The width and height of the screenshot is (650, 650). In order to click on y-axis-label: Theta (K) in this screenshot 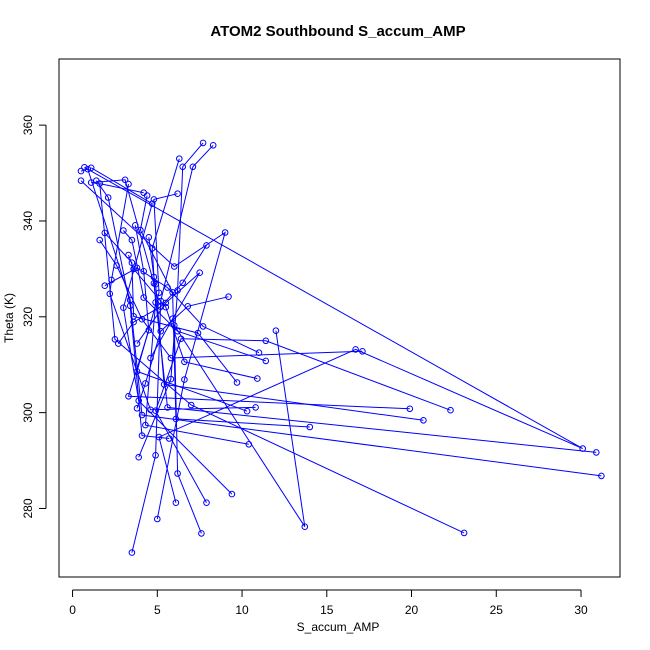, I will do `click(9, 318)`.